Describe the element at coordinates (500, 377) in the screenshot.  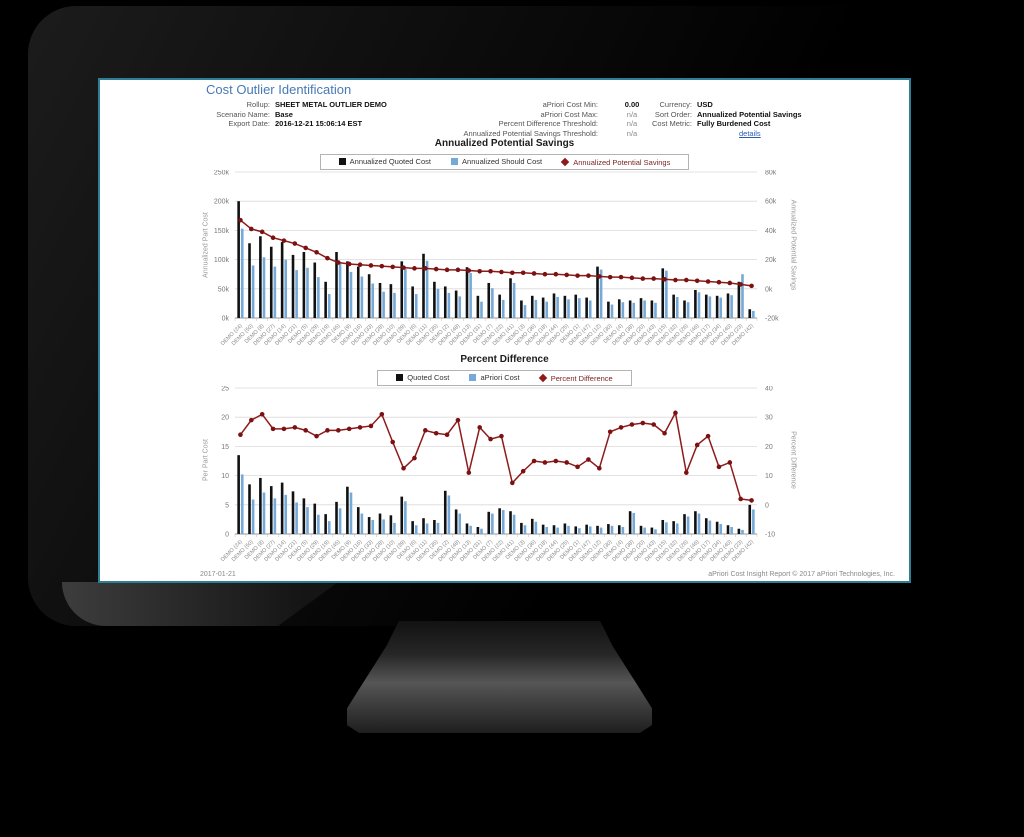
I see `legend-label-apriori: aPriori Cost` at that location.